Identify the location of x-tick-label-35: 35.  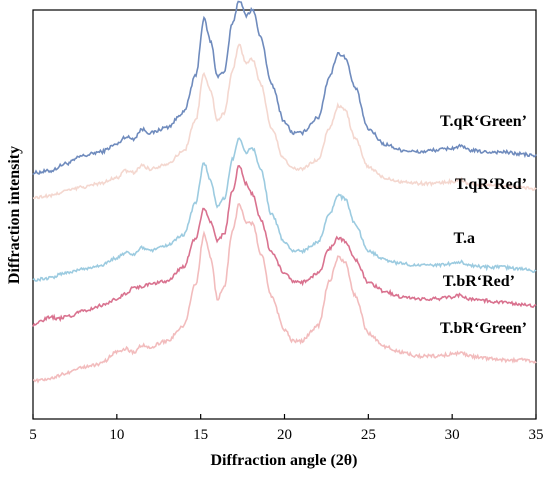
(536, 435).